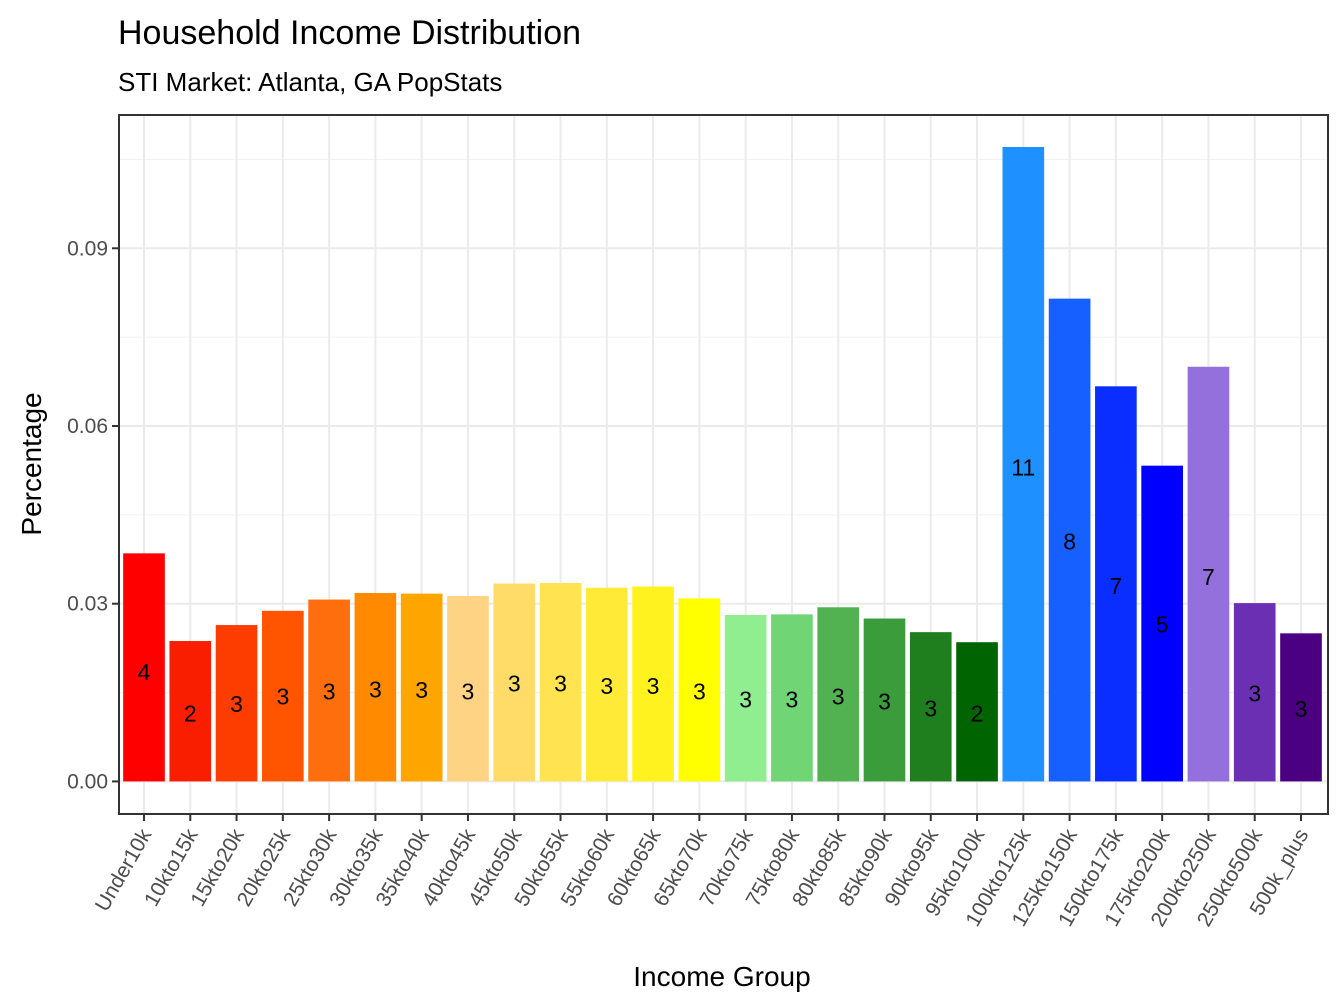  Describe the element at coordinates (31, 463) in the screenshot. I see `y-axis-title: Percentage` at that location.